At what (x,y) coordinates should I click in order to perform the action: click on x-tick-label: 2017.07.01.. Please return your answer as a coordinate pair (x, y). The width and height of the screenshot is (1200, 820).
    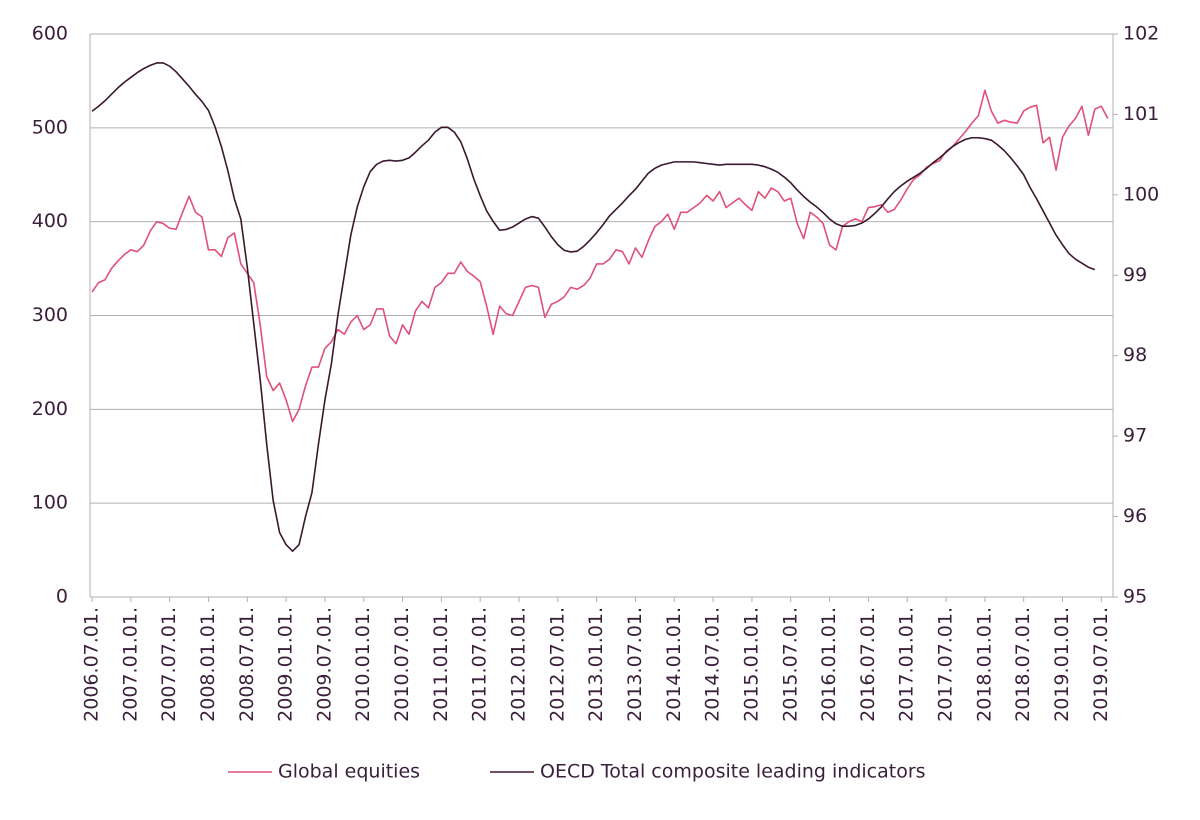
    Looking at the image, I should click on (946, 664).